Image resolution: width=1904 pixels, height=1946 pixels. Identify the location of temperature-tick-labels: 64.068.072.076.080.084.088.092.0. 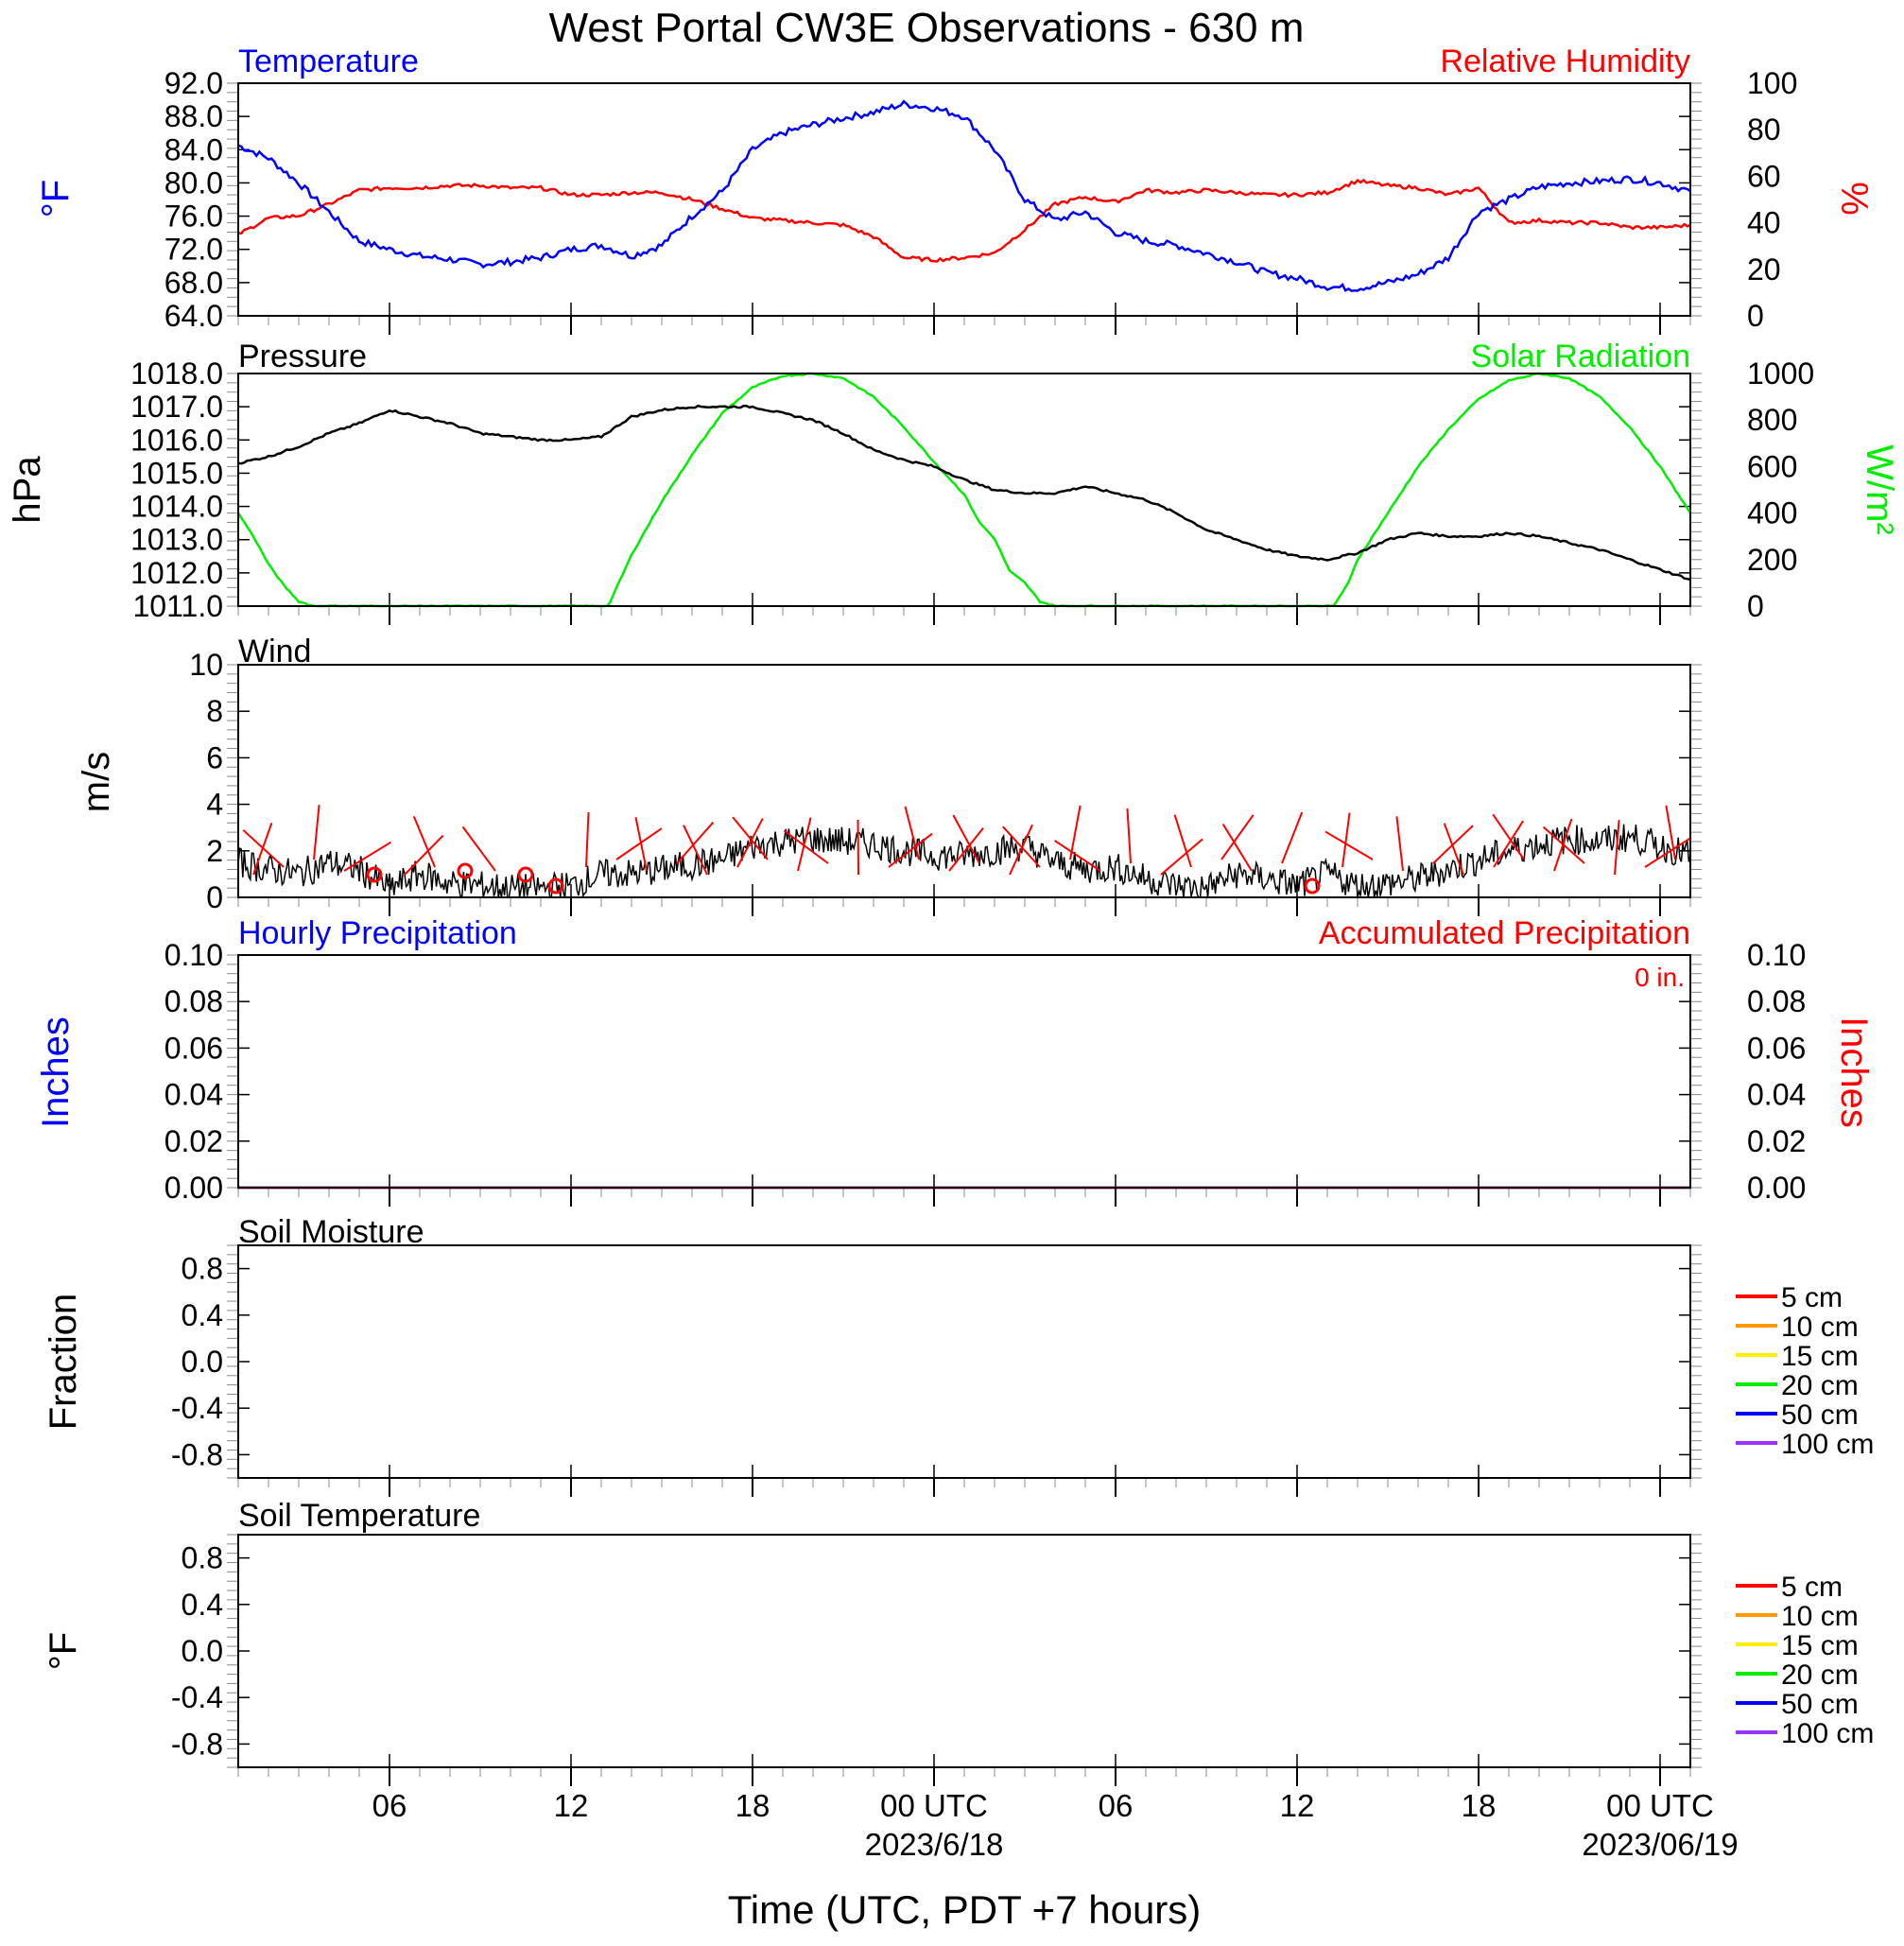
(193, 200).